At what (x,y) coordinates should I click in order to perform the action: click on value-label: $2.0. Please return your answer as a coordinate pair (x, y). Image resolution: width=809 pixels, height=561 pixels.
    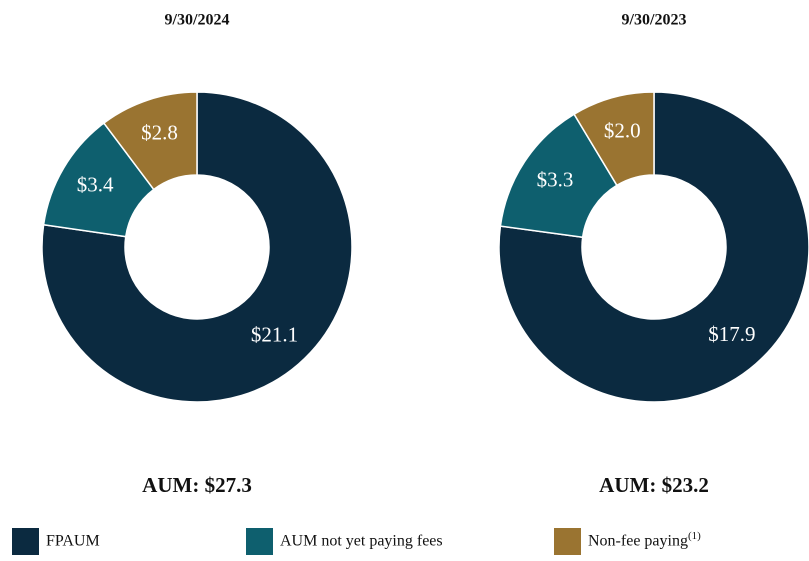
    Looking at the image, I should click on (622, 131).